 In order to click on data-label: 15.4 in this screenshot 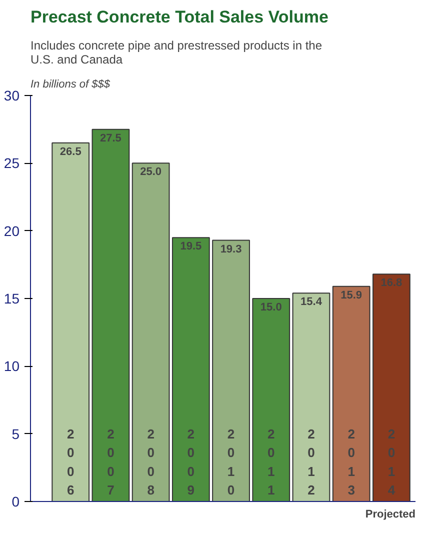, I will do `click(311, 302)`.